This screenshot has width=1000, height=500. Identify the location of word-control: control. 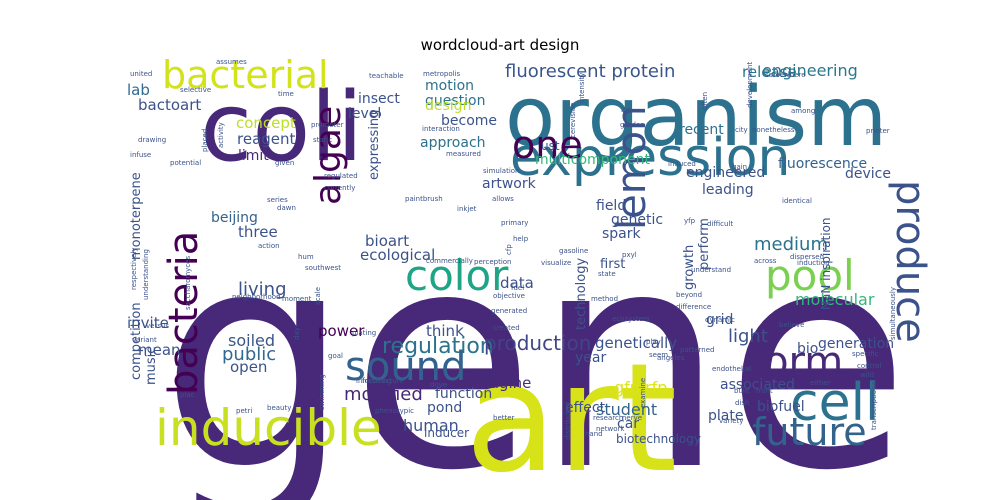
(869, 366).